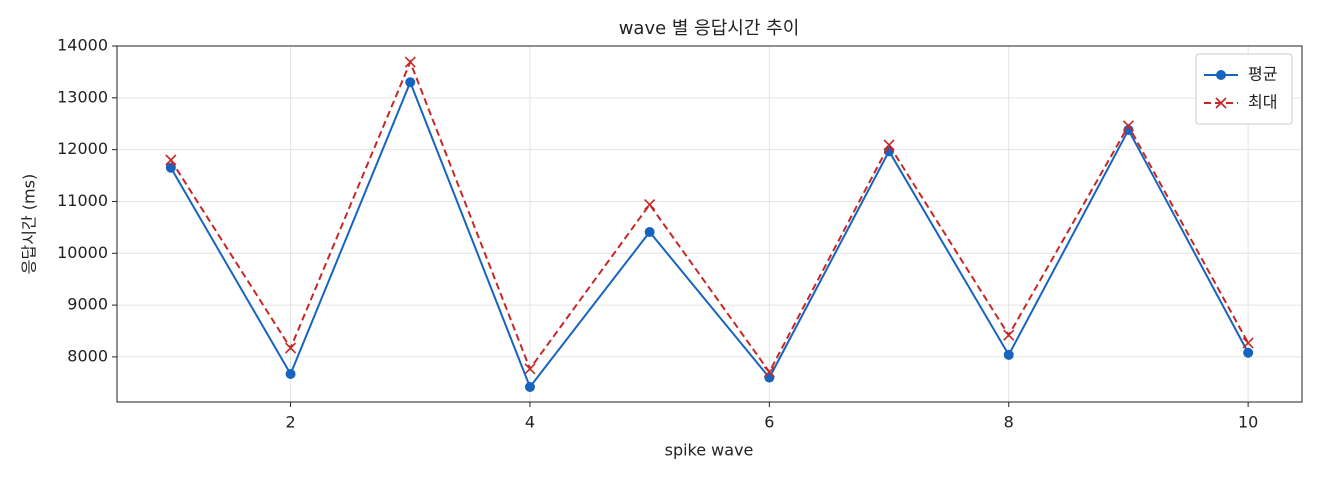 Image resolution: width=1320 pixels, height=480 pixels. I want to click on y-tick-label: 10000, so click(82, 252).